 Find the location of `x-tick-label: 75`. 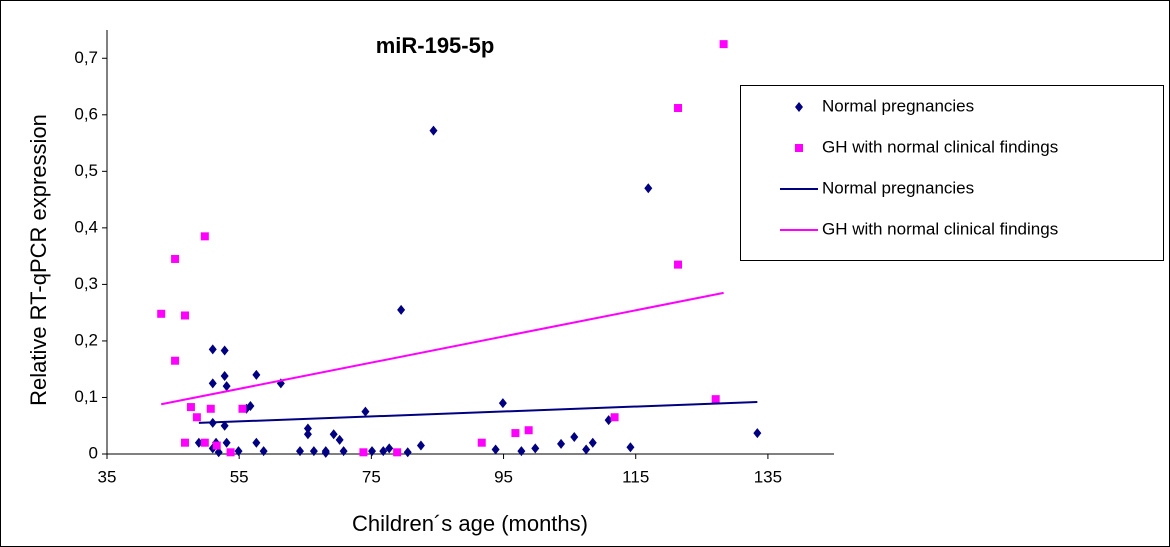

x-tick-label: 75 is located at coordinates (371, 476).